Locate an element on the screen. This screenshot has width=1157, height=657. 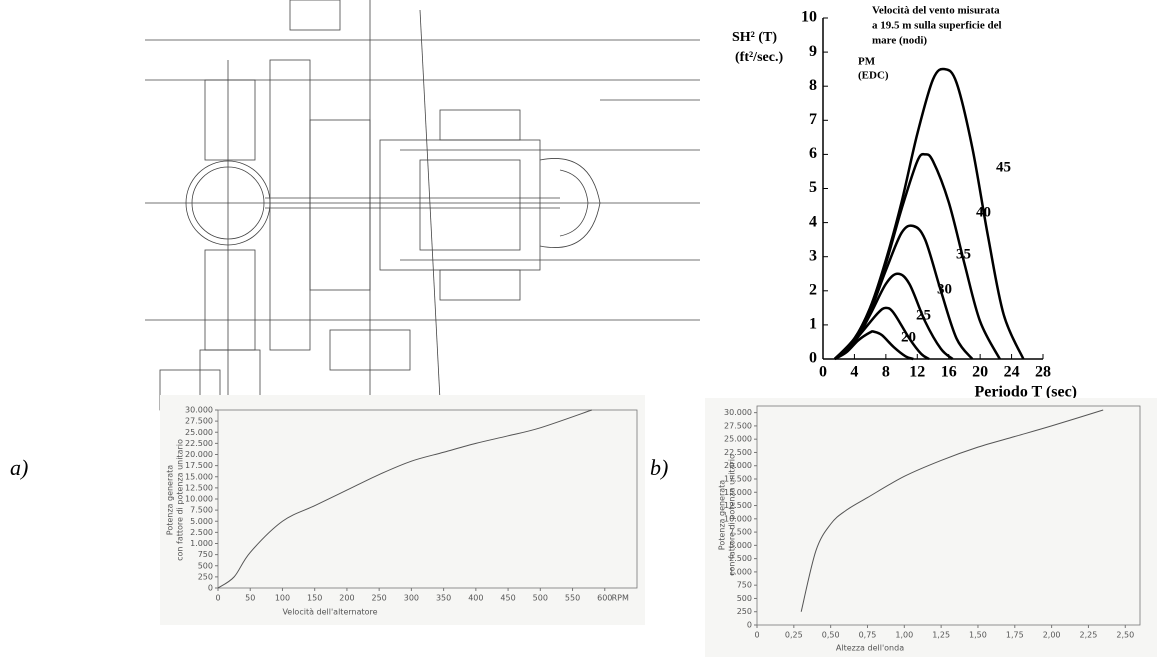
y-tick-label: 500 is located at coordinates (744, 598).